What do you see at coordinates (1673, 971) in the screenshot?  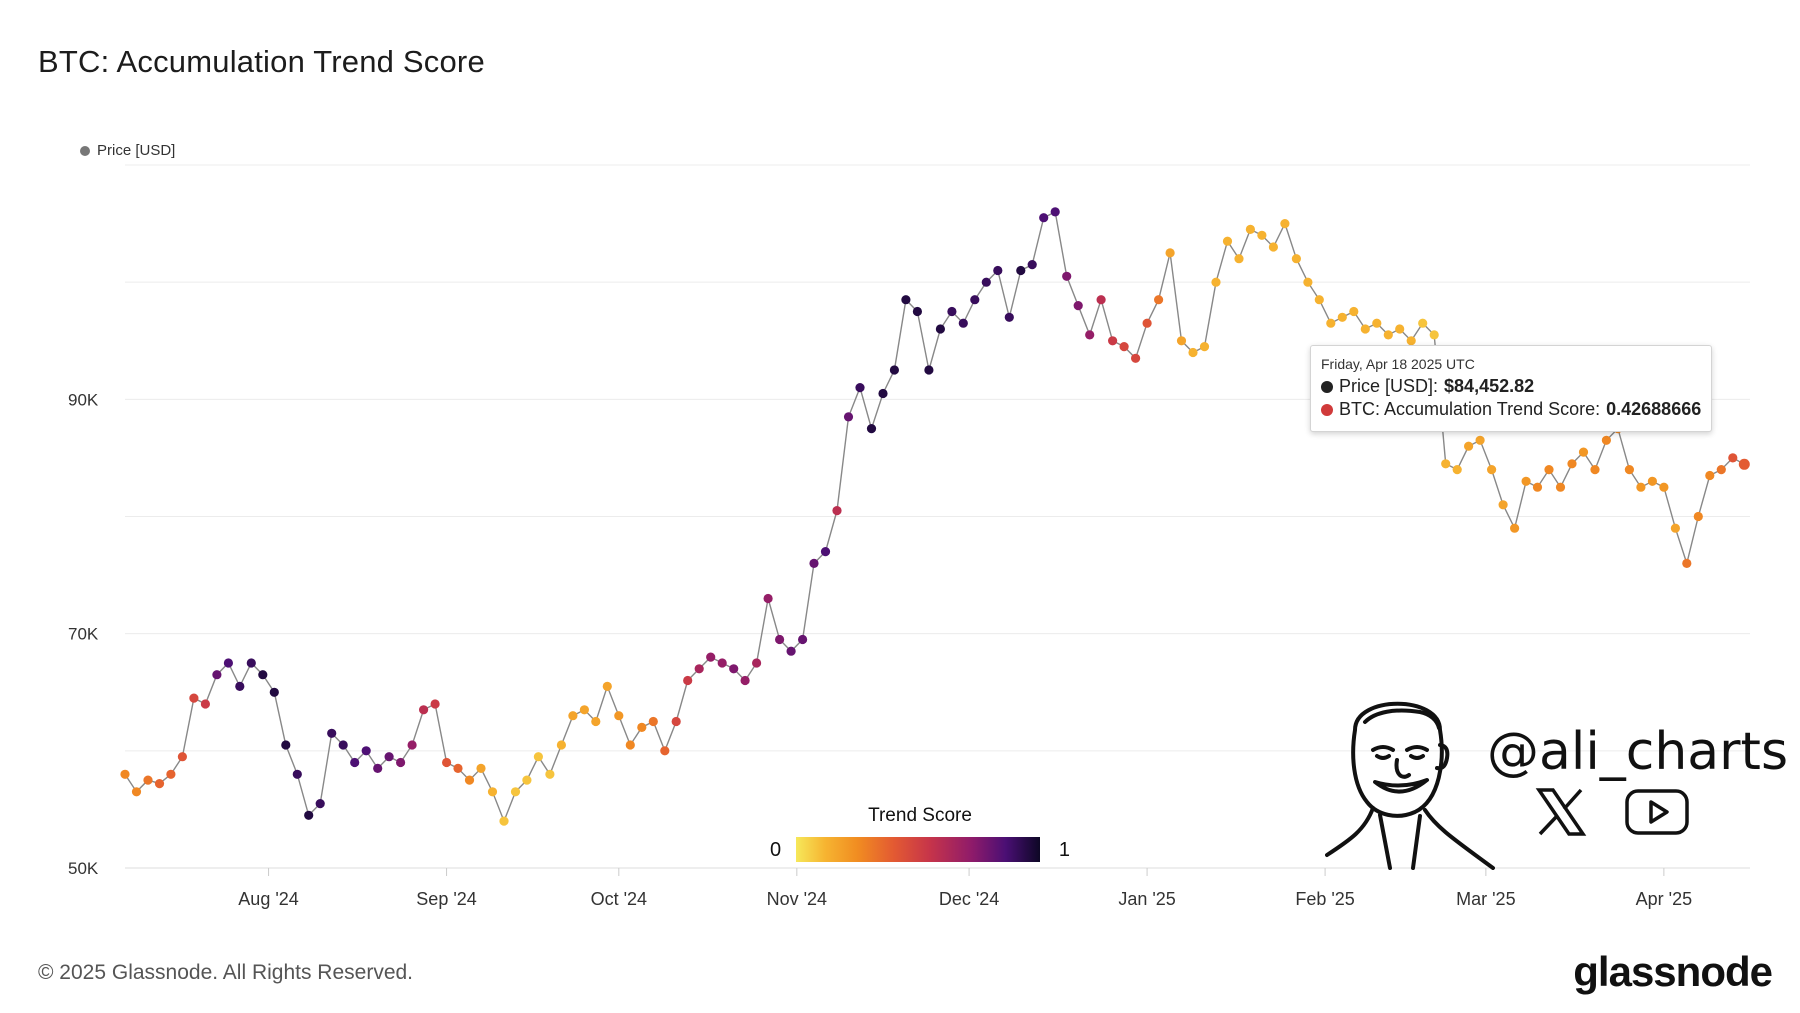 I see `glassnode-logo: glassnode` at bounding box center [1673, 971].